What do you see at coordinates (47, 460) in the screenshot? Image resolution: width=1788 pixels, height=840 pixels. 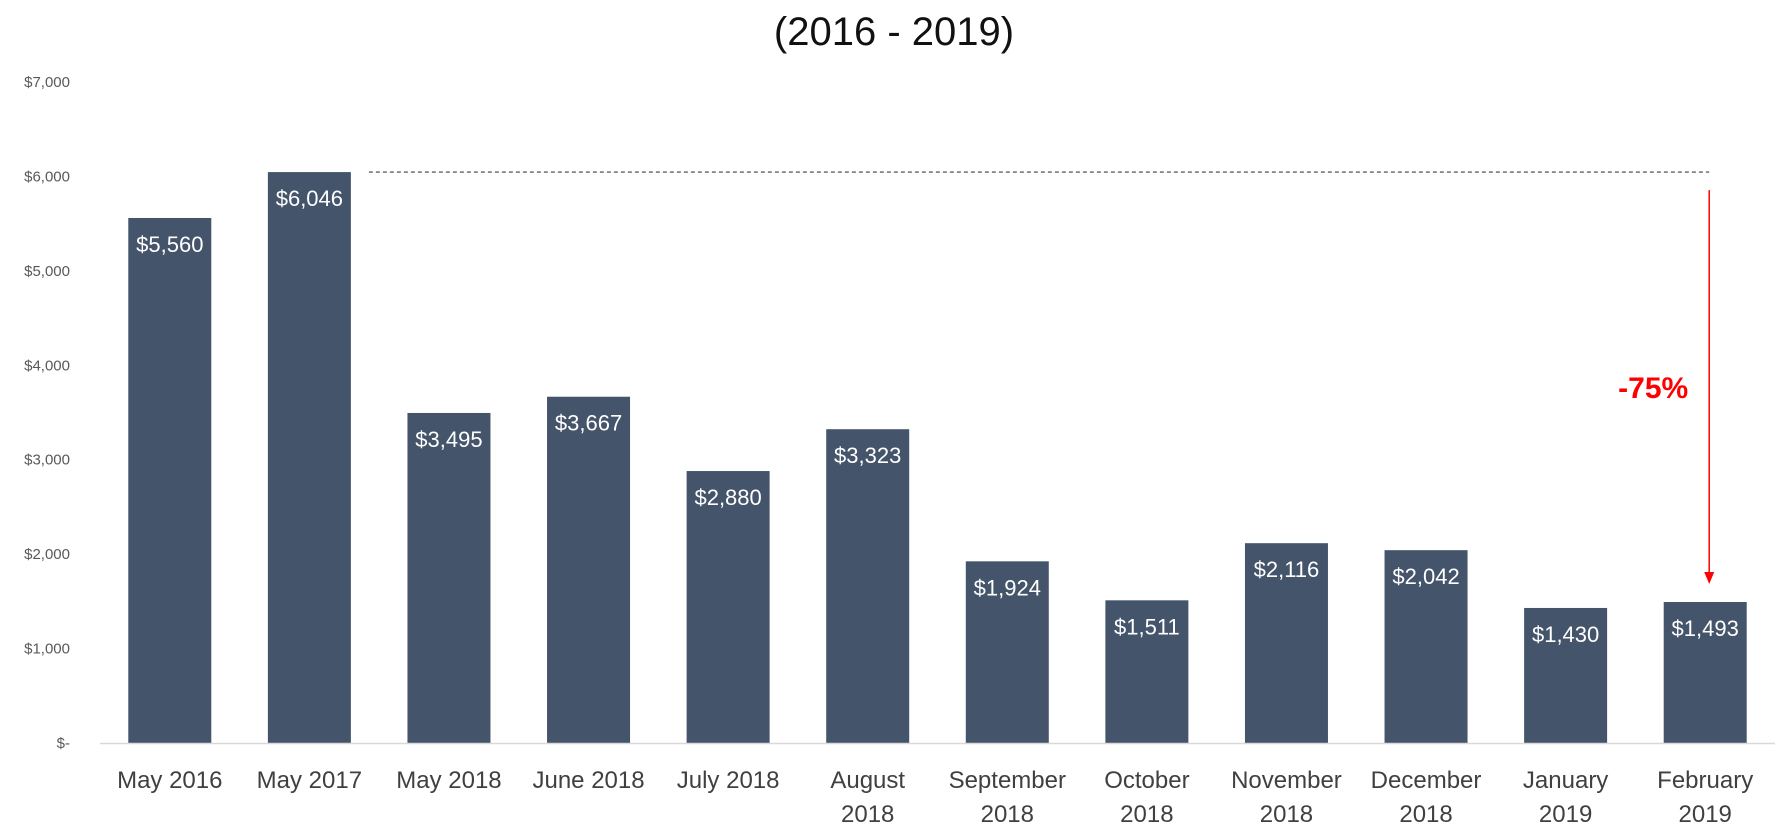 I see `y-tick-label: $3,000` at bounding box center [47, 460].